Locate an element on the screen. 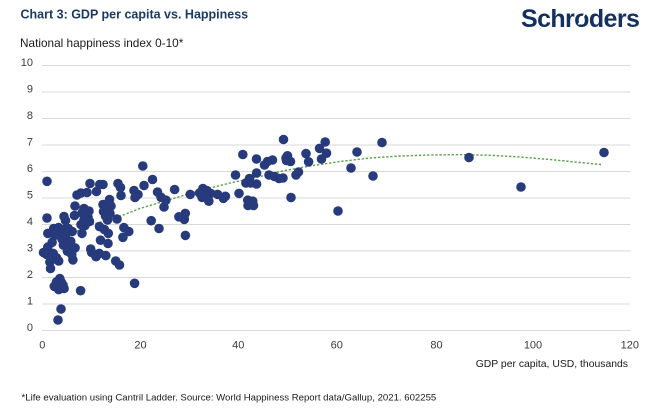  svg-text: National happiness index 0-10* is located at coordinates (102, 43).